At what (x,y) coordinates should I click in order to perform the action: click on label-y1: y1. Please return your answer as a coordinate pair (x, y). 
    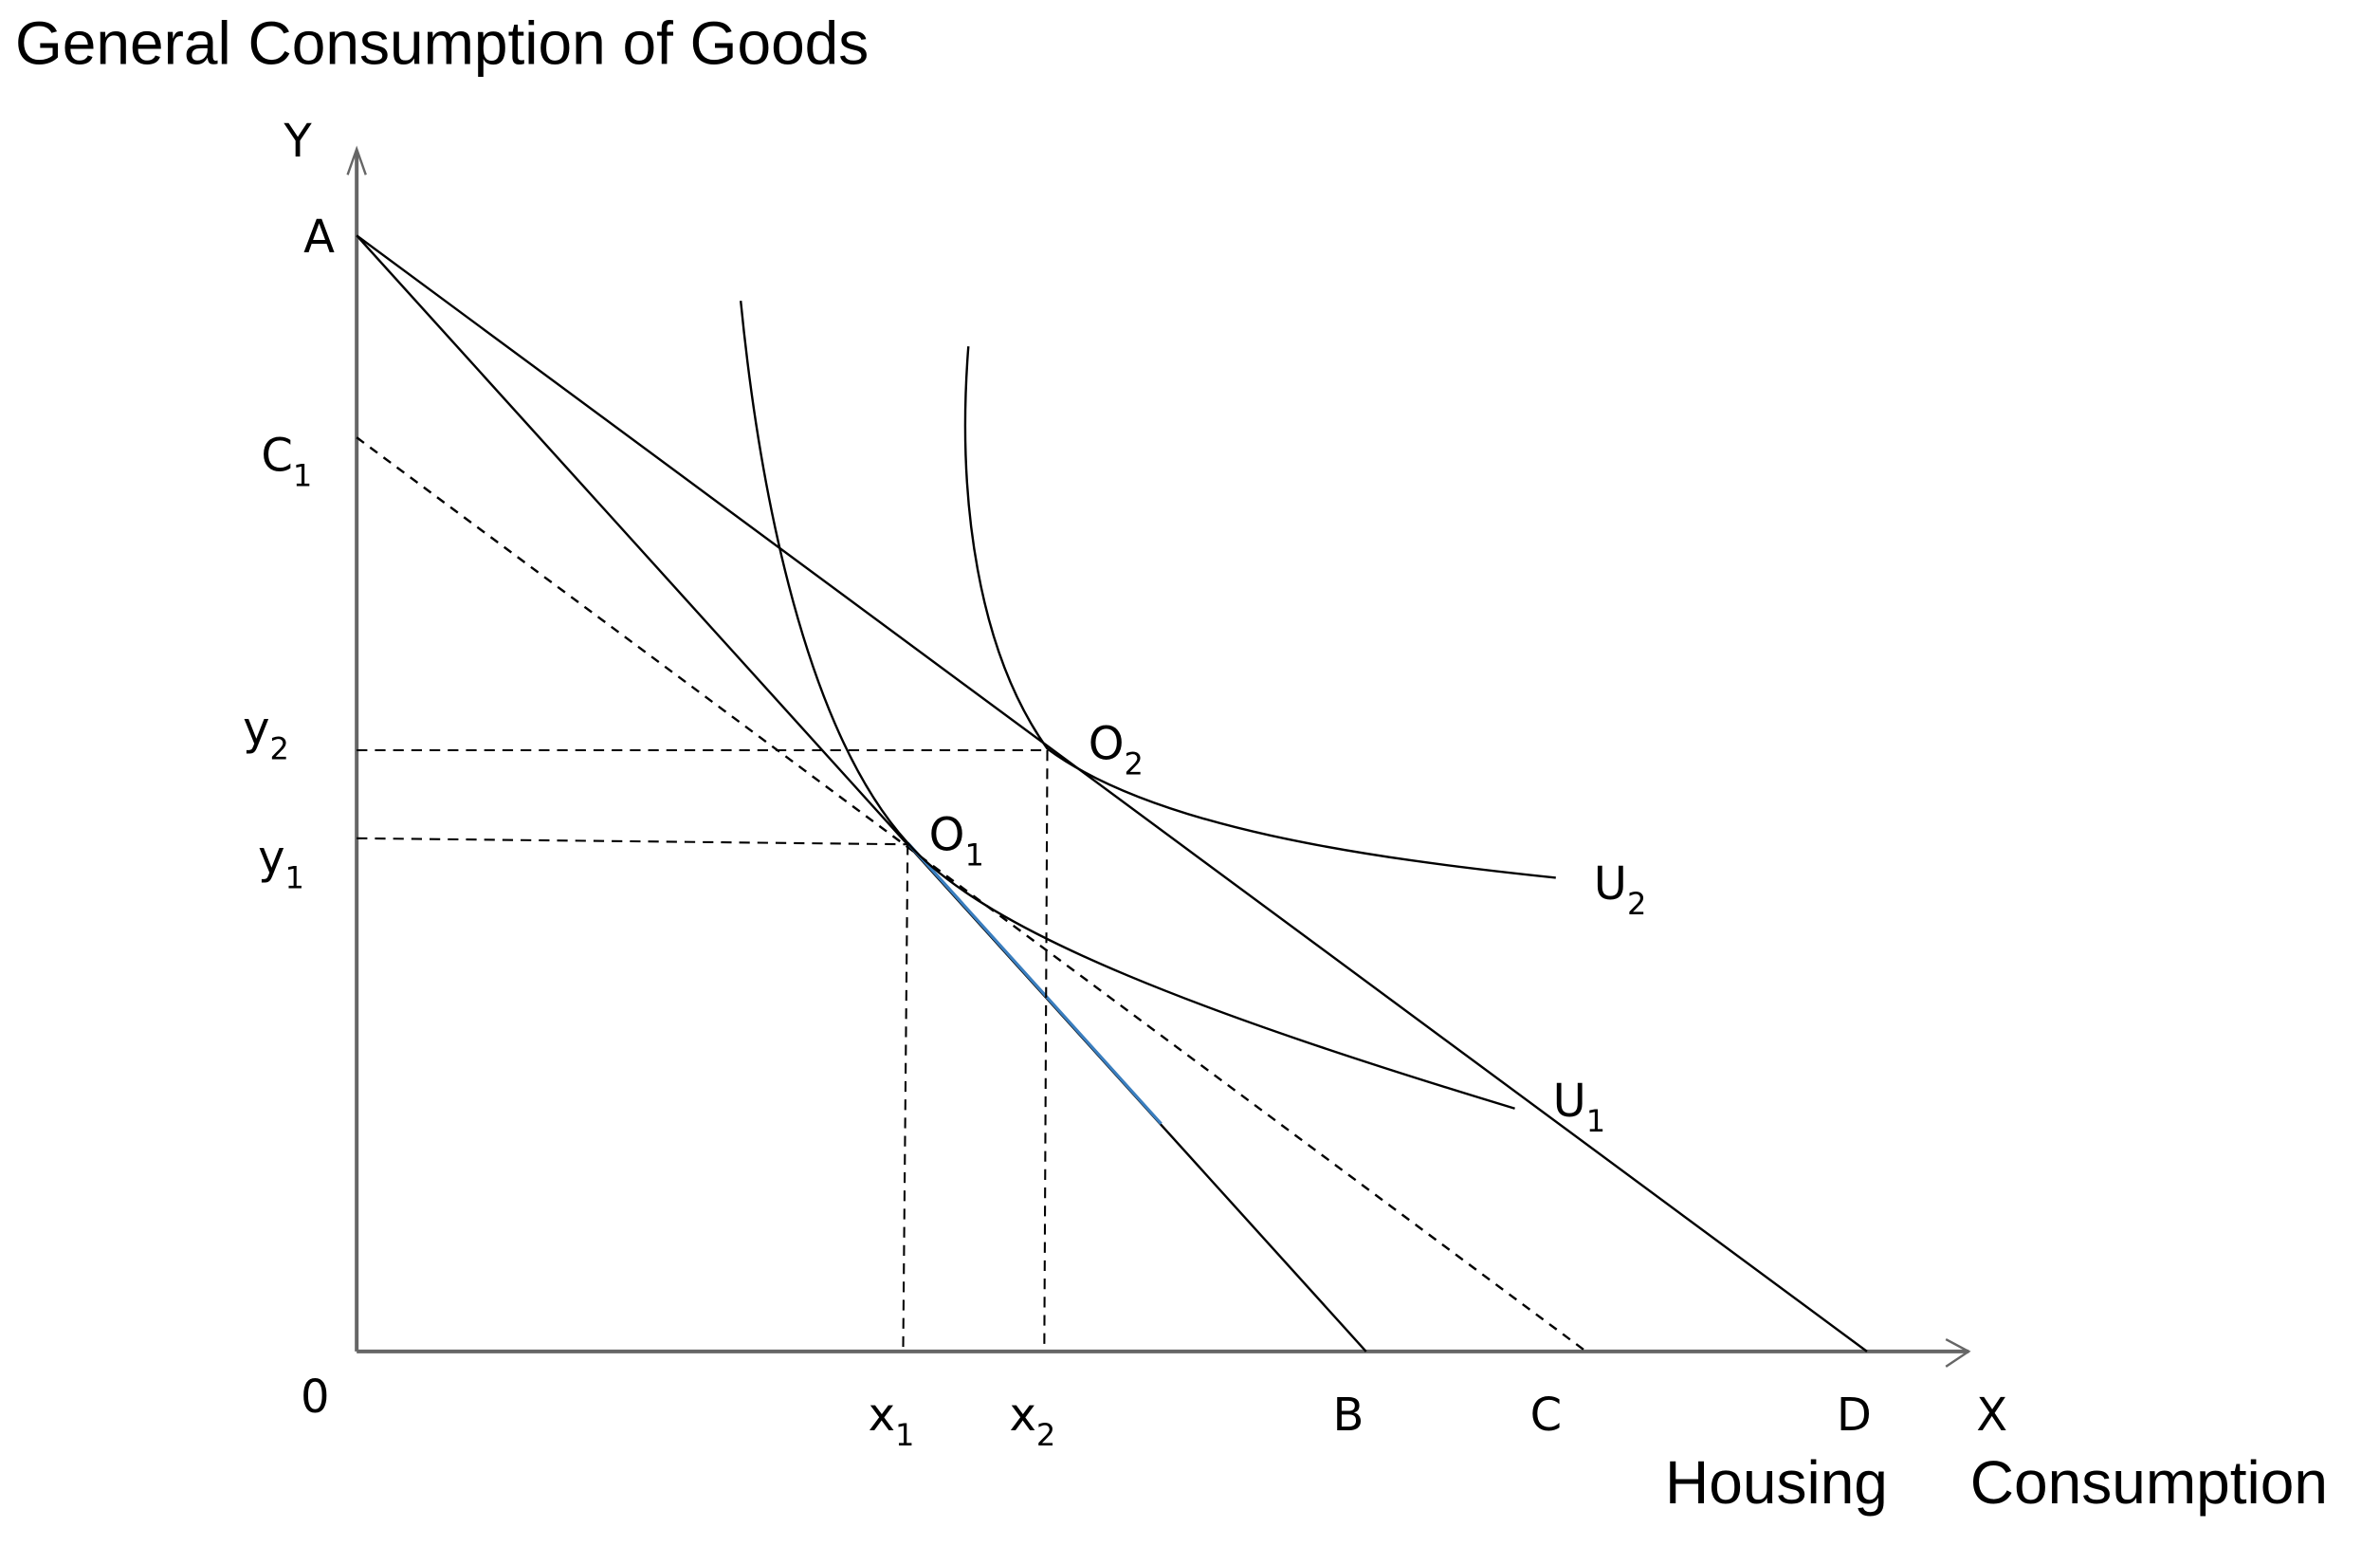
    Looking at the image, I should click on (281, 864).